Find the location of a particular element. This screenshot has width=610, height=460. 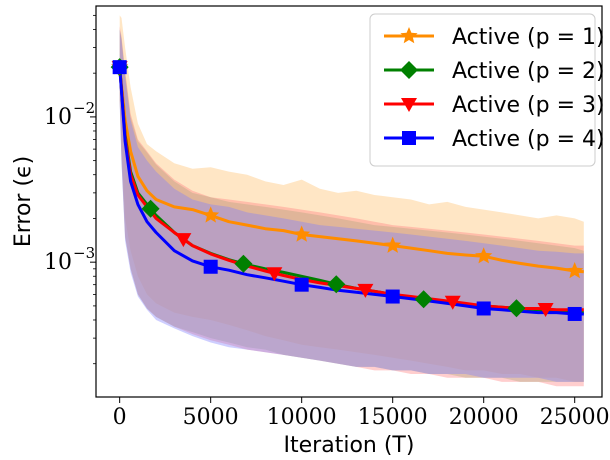

y-axis-label: Error (ϵ) is located at coordinates (23, 201).